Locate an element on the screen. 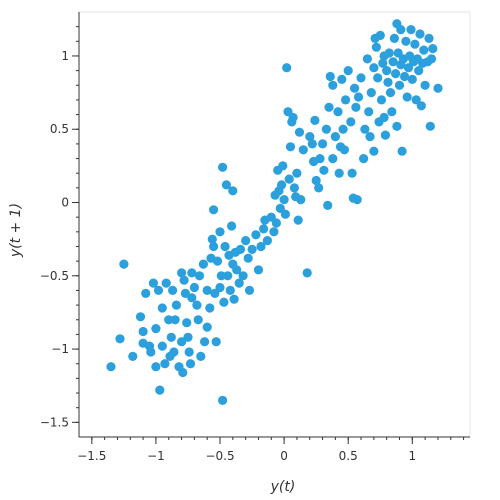  x-tick-label: 0.5 is located at coordinates (348, 456).